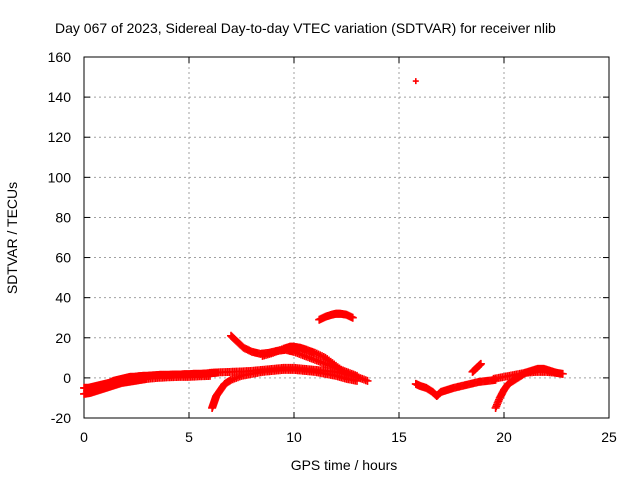 The image size is (640, 480). Describe the element at coordinates (336, 316) in the screenshot. I see `series-arc-12h` at that location.